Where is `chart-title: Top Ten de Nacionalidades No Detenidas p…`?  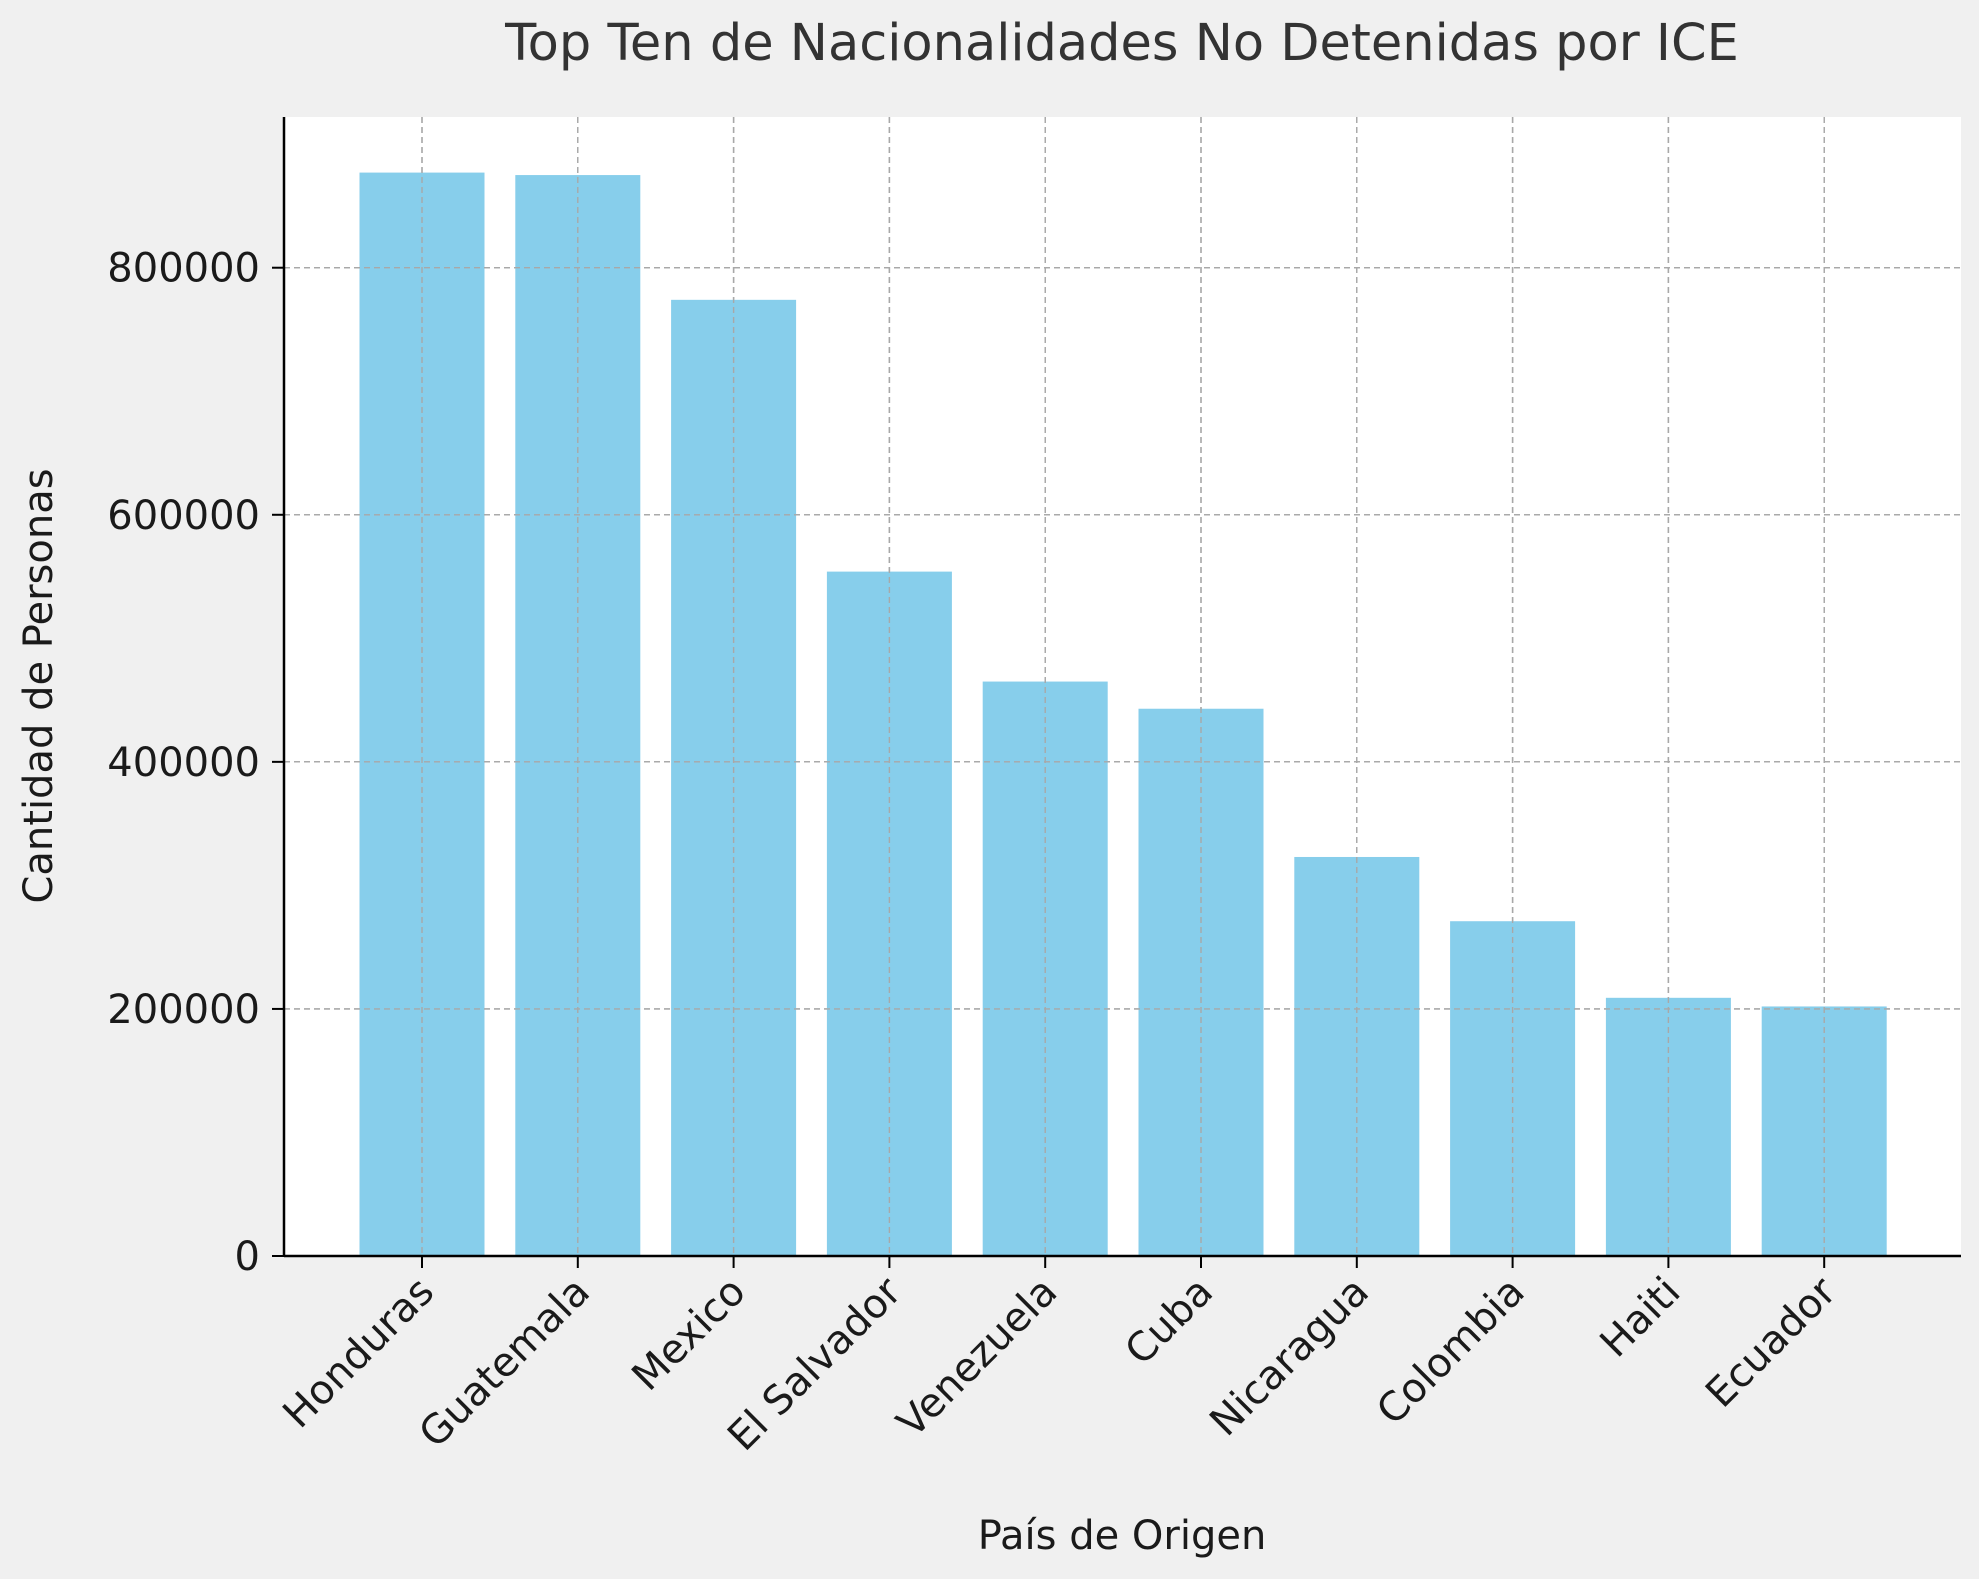
chart-title: Top Ten de Nacionalidades No Detenidas p… is located at coordinates (1121, 43).